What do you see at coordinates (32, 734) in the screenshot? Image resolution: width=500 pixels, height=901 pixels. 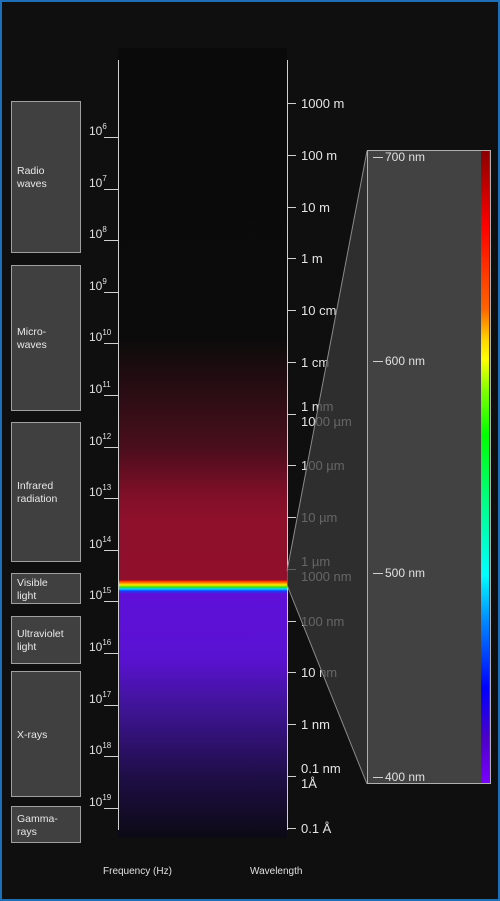 I see `band-label: X-rays` at bounding box center [32, 734].